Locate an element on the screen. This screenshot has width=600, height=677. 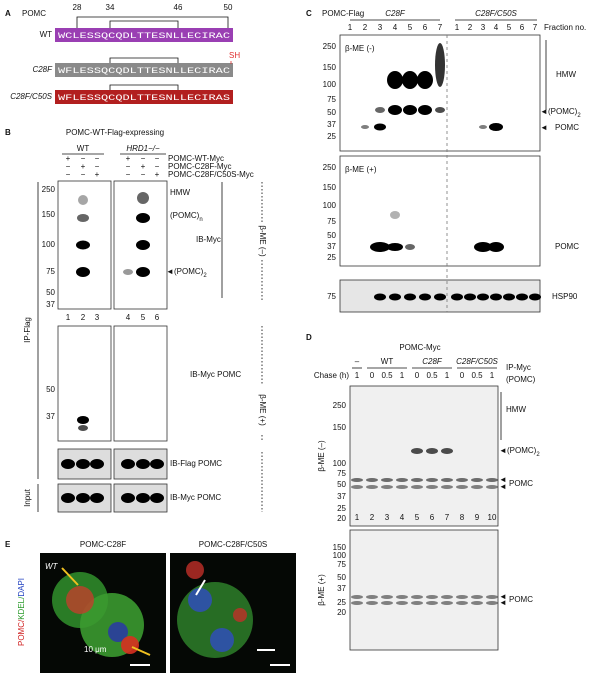
annotation: Input is located at coordinates (27, 497).